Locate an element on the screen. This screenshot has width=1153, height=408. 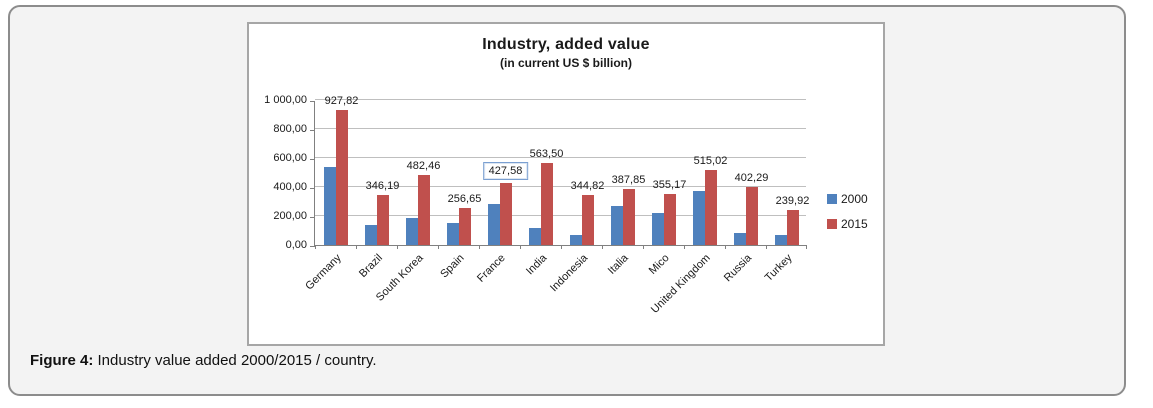
bar-group: 402,29 Russia is located at coordinates (745, 193).